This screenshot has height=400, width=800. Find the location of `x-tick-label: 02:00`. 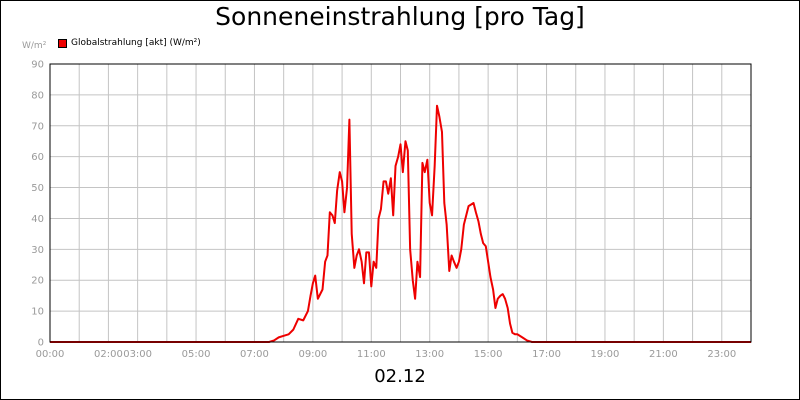

x-tick-label: 02:00 is located at coordinates (108, 354).